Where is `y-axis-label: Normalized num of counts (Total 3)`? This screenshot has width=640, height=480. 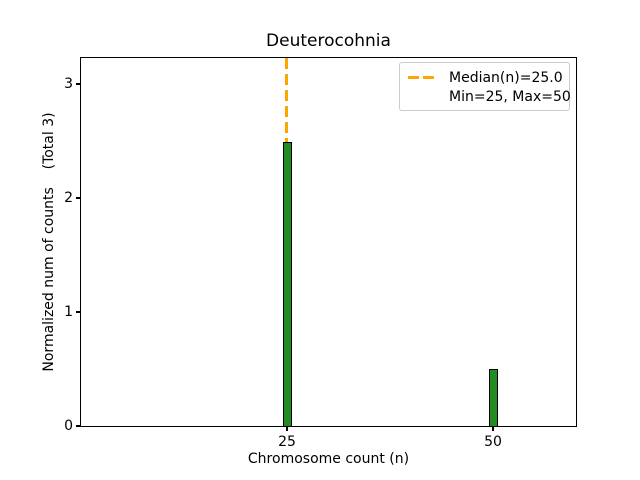 y-axis-label: Normalized num of counts (Total 3) is located at coordinates (49, 242).